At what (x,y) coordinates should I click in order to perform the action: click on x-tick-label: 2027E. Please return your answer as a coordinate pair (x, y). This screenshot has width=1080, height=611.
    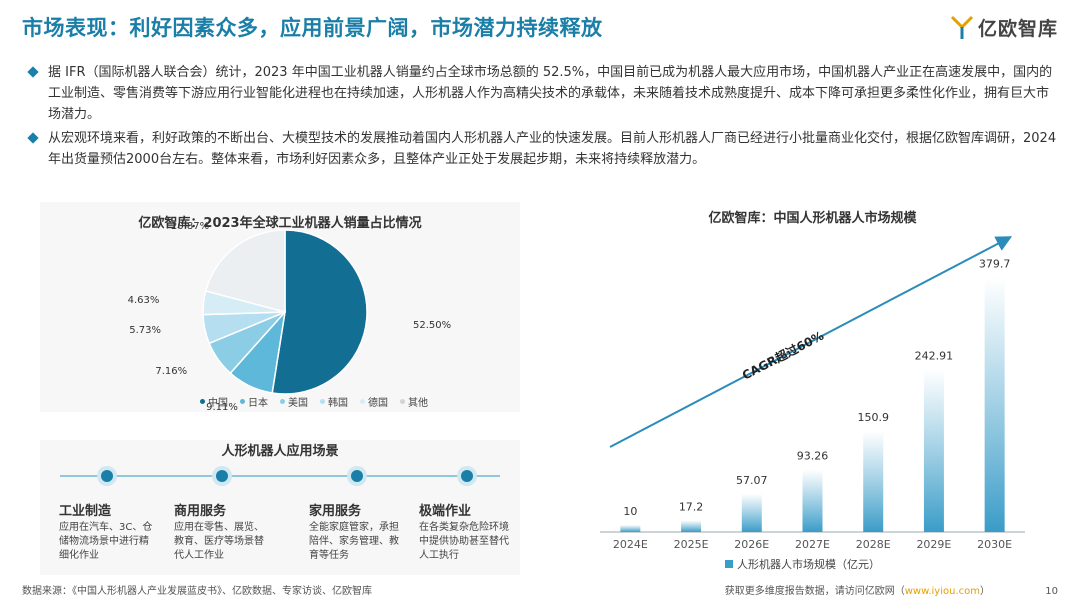
    Looking at the image, I should click on (812, 544).